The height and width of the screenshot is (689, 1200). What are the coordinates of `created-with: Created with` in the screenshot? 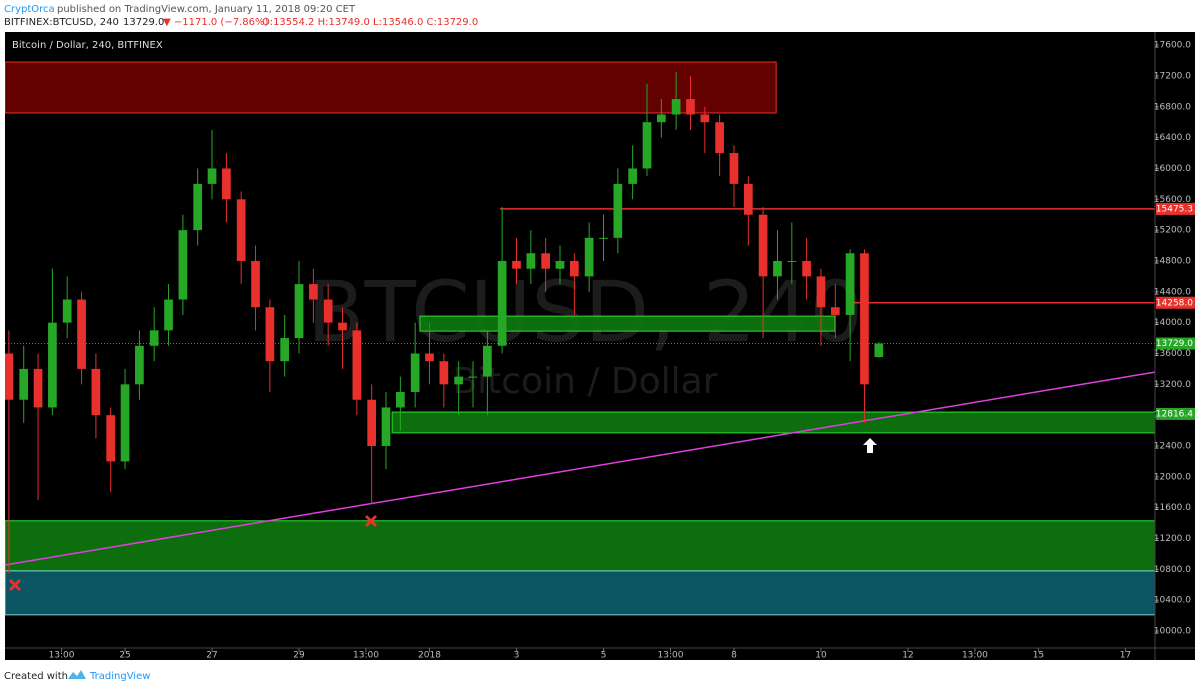 It's located at (36, 676).